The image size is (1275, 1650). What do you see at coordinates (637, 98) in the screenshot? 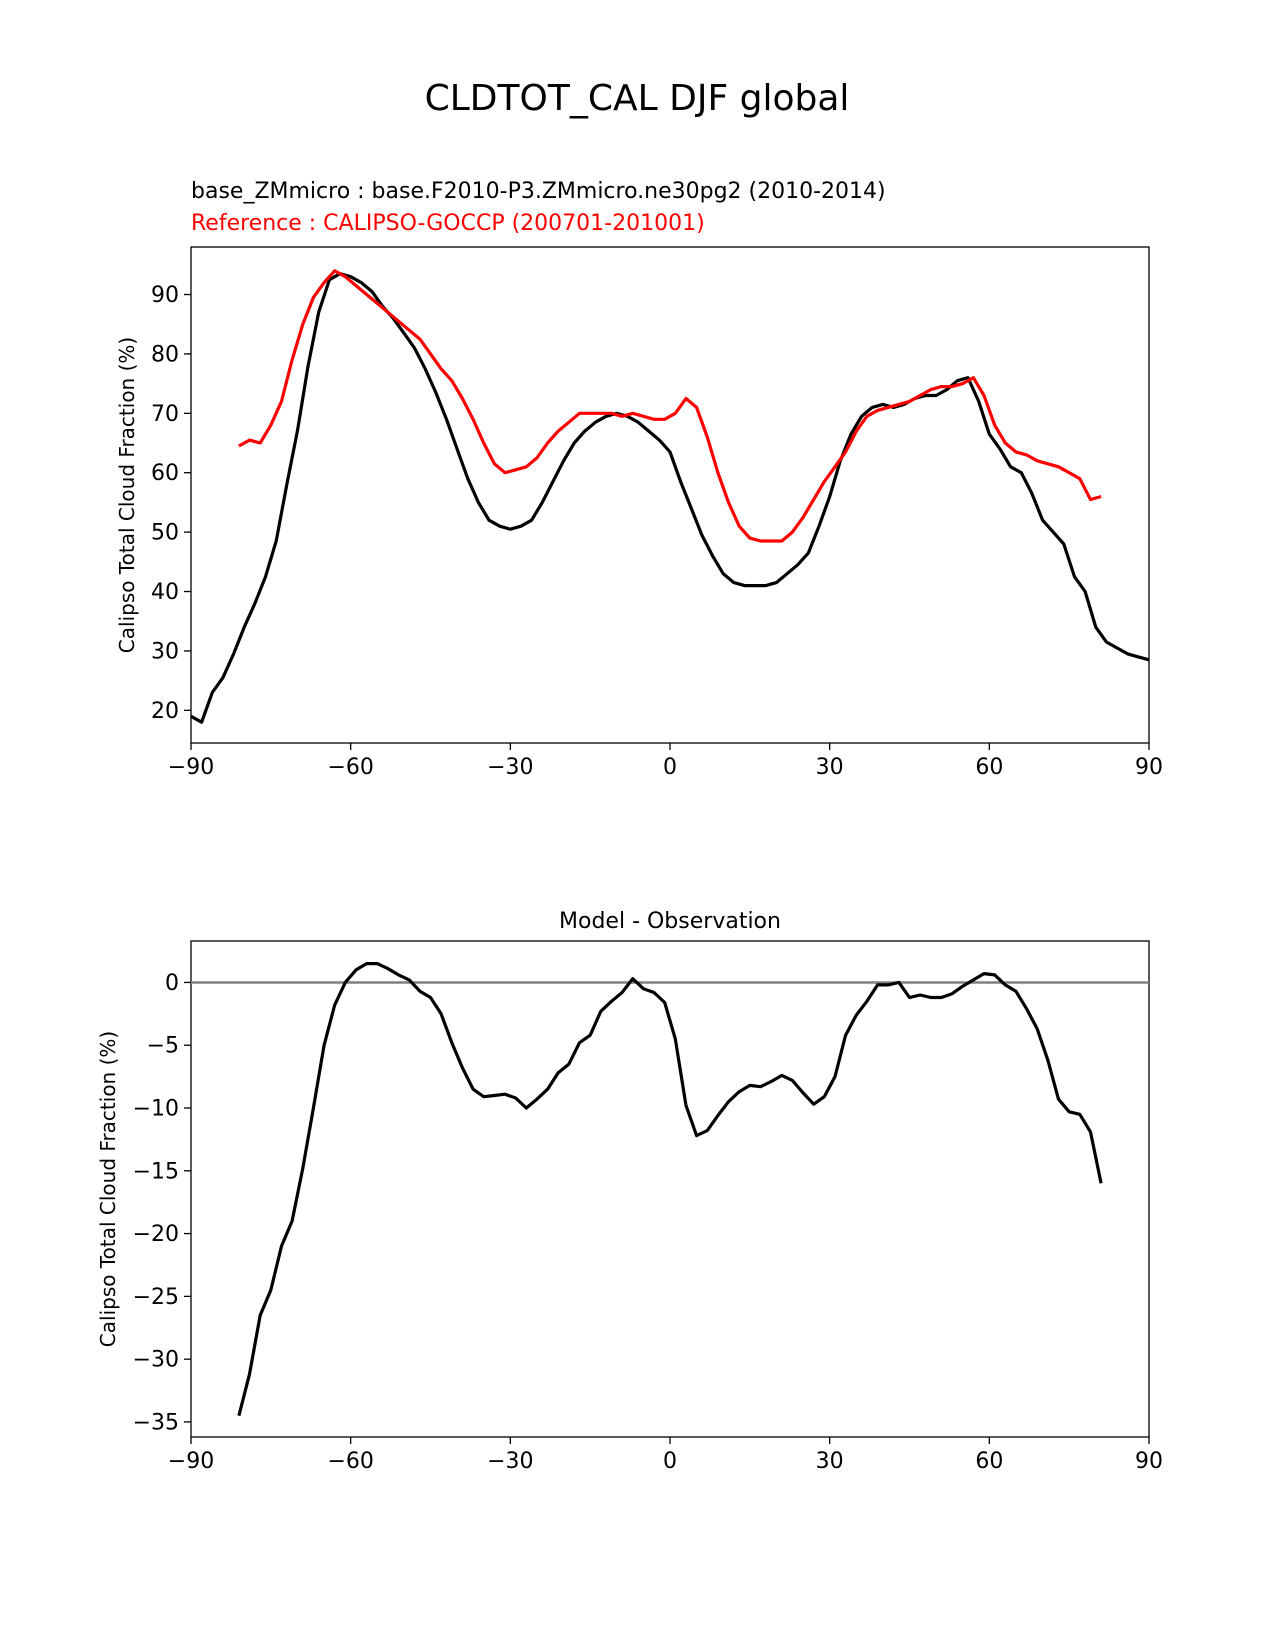
I see `figure-suptitle: CLDTOT_CAL DJF global` at bounding box center [637, 98].